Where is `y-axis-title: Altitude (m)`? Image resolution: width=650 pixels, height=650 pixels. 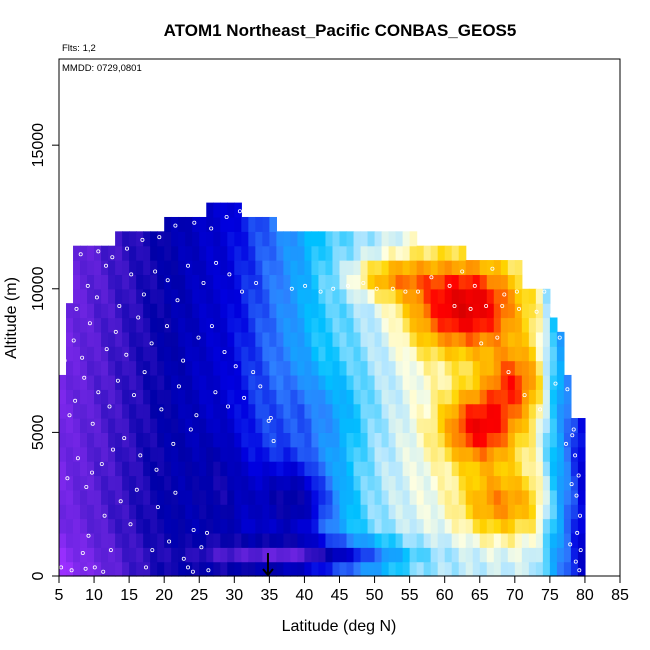
y-axis-title: Altitude (m) is located at coordinates (11, 318).